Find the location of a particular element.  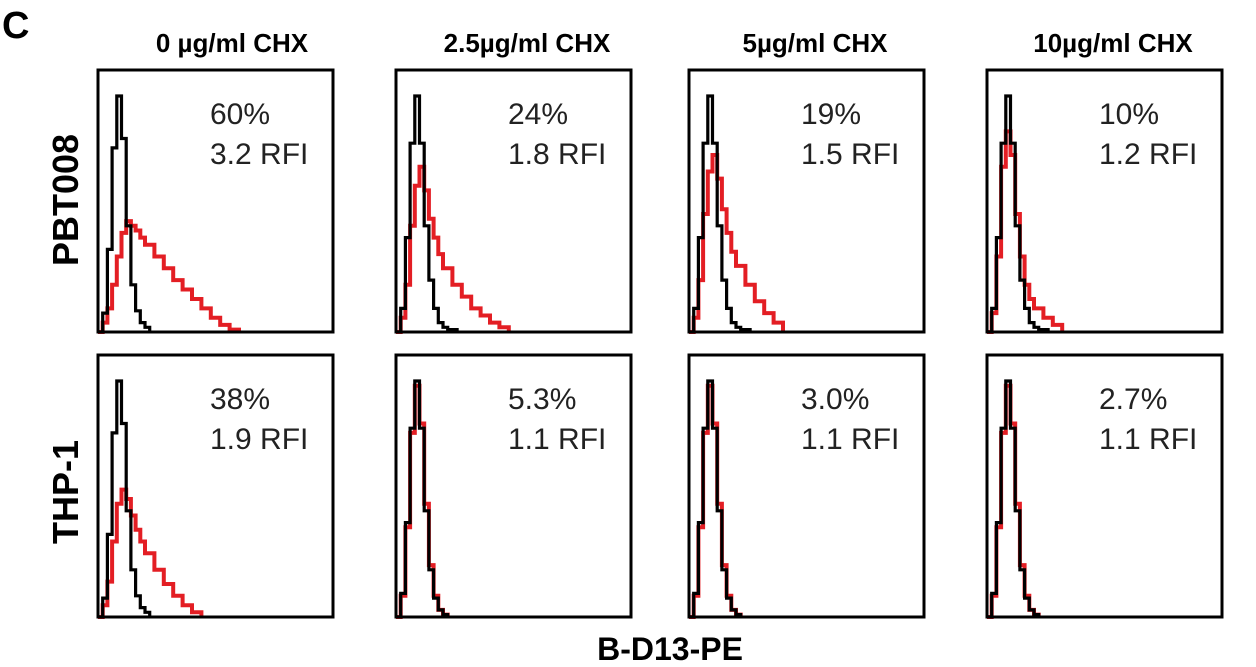

histogram-panel-1-2: 3.0% 1.1 RFI is located at coordinates (806, 486).